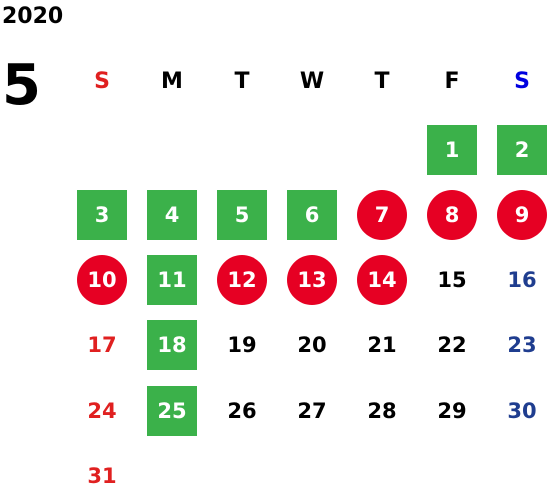  I want to click on calendar-month: 5, so click(21, 85).